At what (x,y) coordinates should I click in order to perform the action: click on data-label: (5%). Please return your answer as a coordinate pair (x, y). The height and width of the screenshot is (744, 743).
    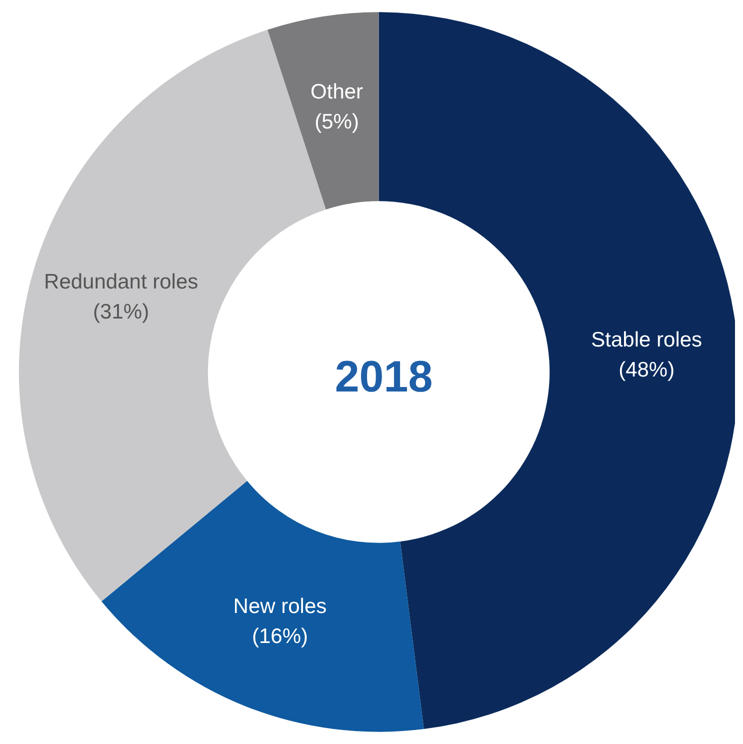
    Looking at the image, I should click on (336, 122).